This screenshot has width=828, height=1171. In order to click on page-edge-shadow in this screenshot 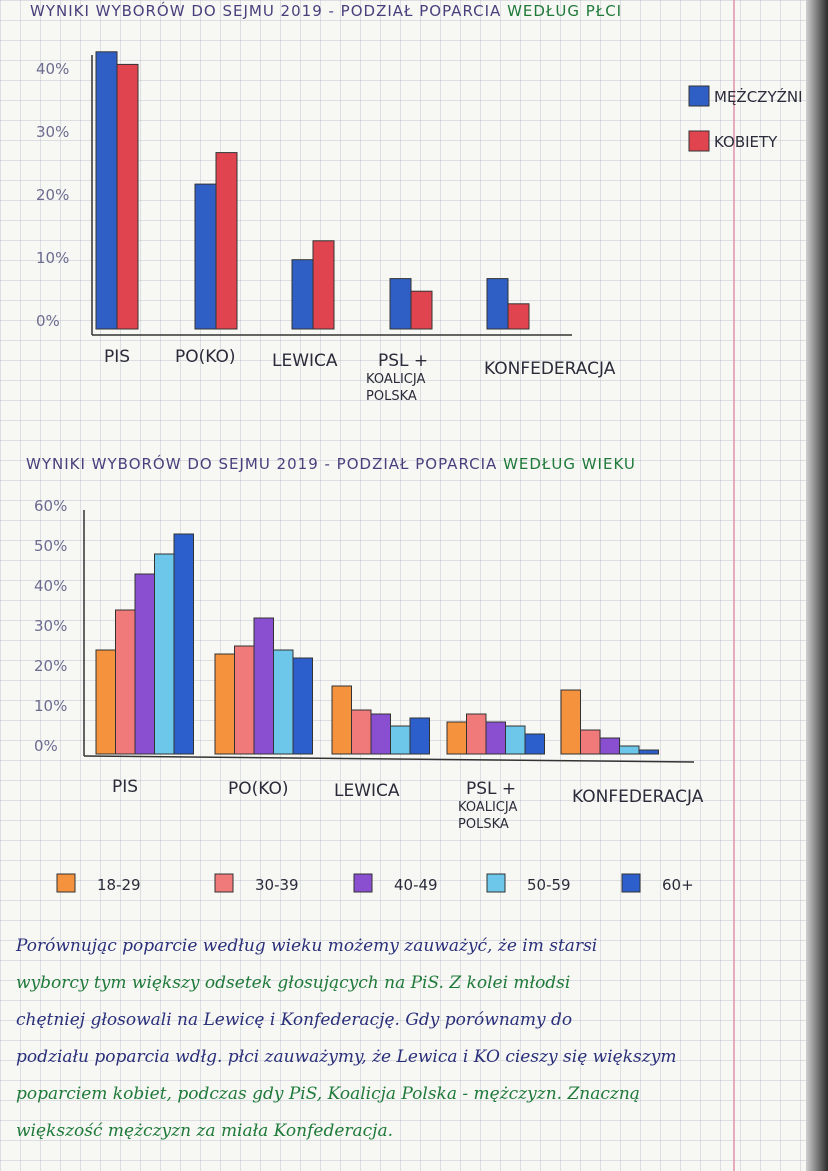, I will do `click(817, 585)`.